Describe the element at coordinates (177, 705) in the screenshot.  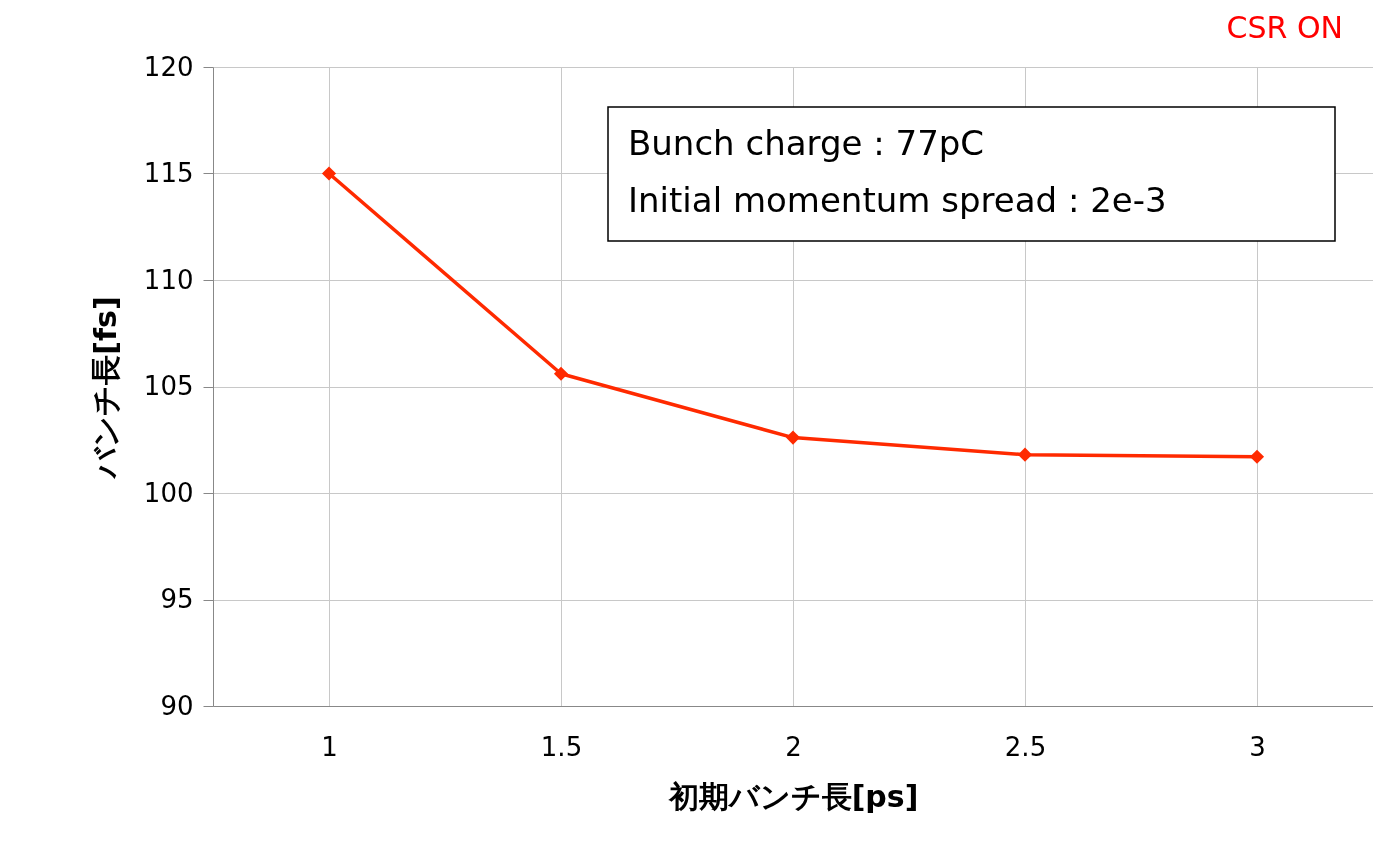
I see `y-tick-label: 90` at that location.